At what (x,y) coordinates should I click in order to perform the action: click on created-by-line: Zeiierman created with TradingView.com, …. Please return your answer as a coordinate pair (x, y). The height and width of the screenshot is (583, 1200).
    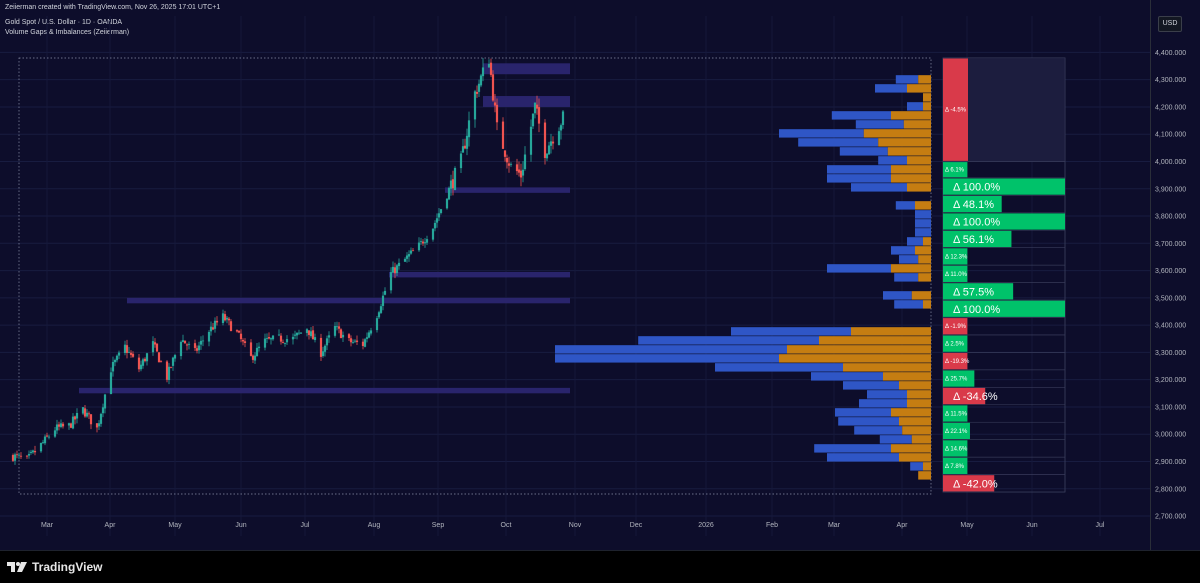
    Looking at the image, I should click on (113, 7).